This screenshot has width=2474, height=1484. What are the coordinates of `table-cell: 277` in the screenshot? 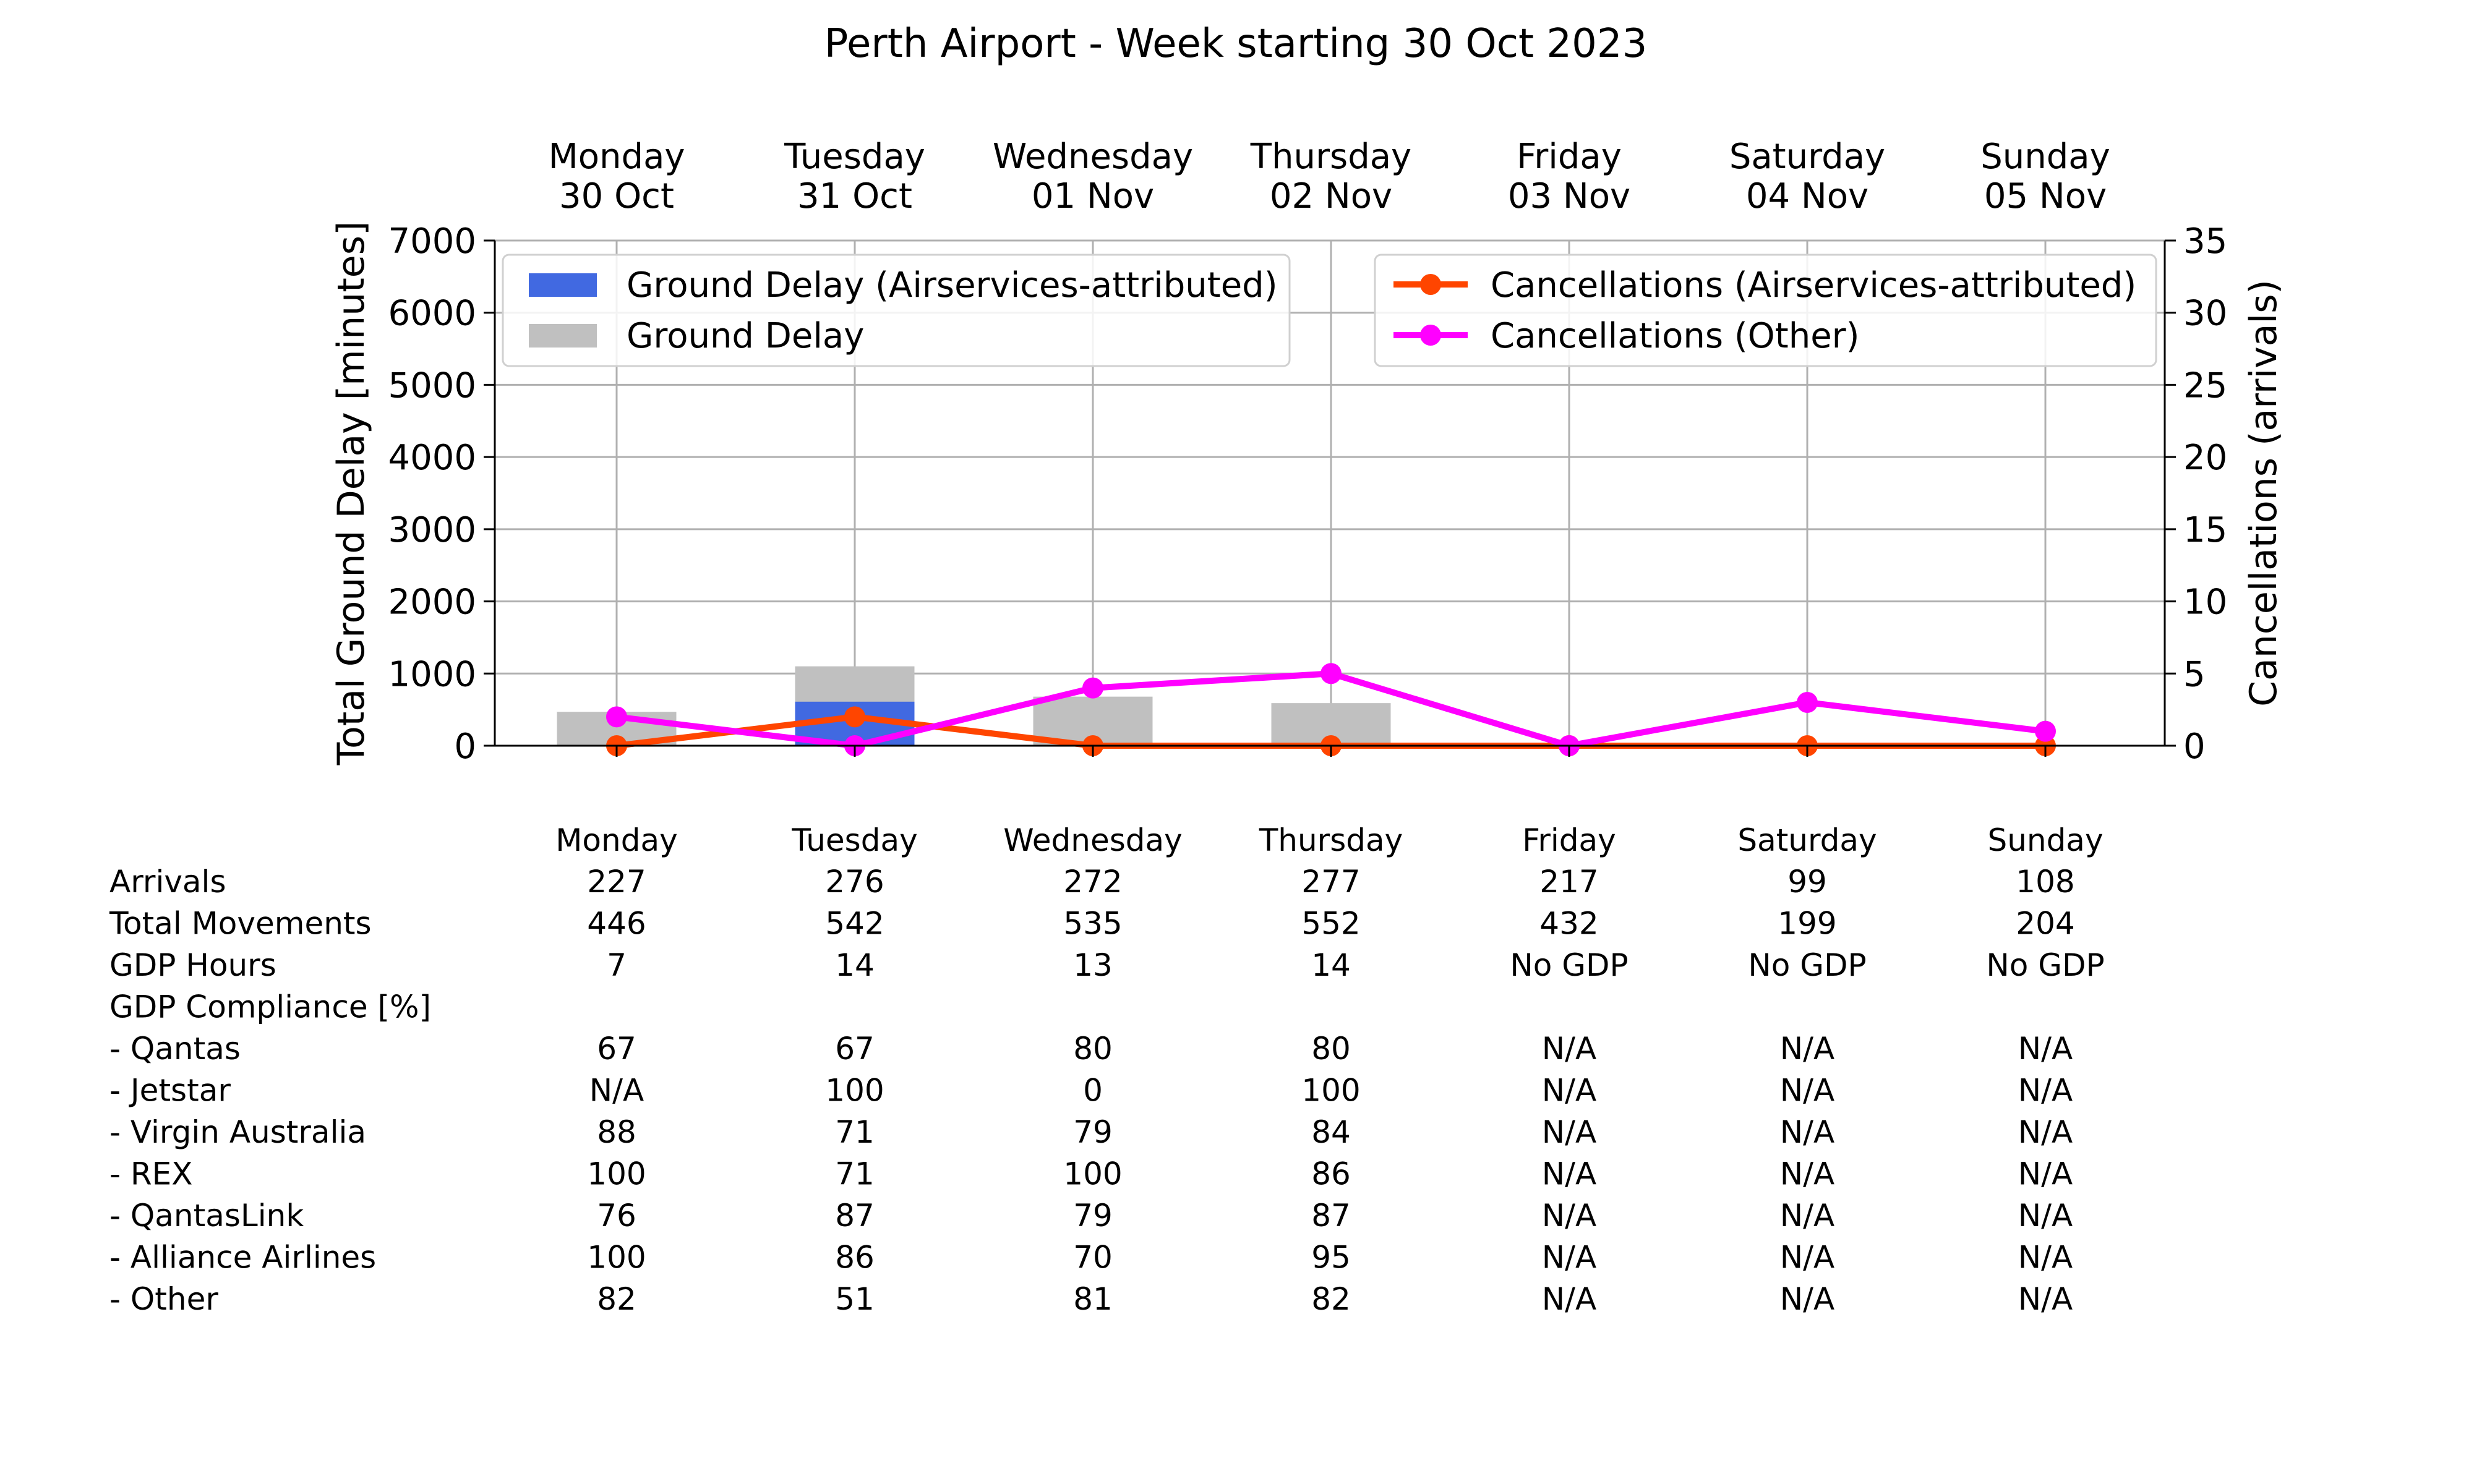 It's located at (1330, 882).